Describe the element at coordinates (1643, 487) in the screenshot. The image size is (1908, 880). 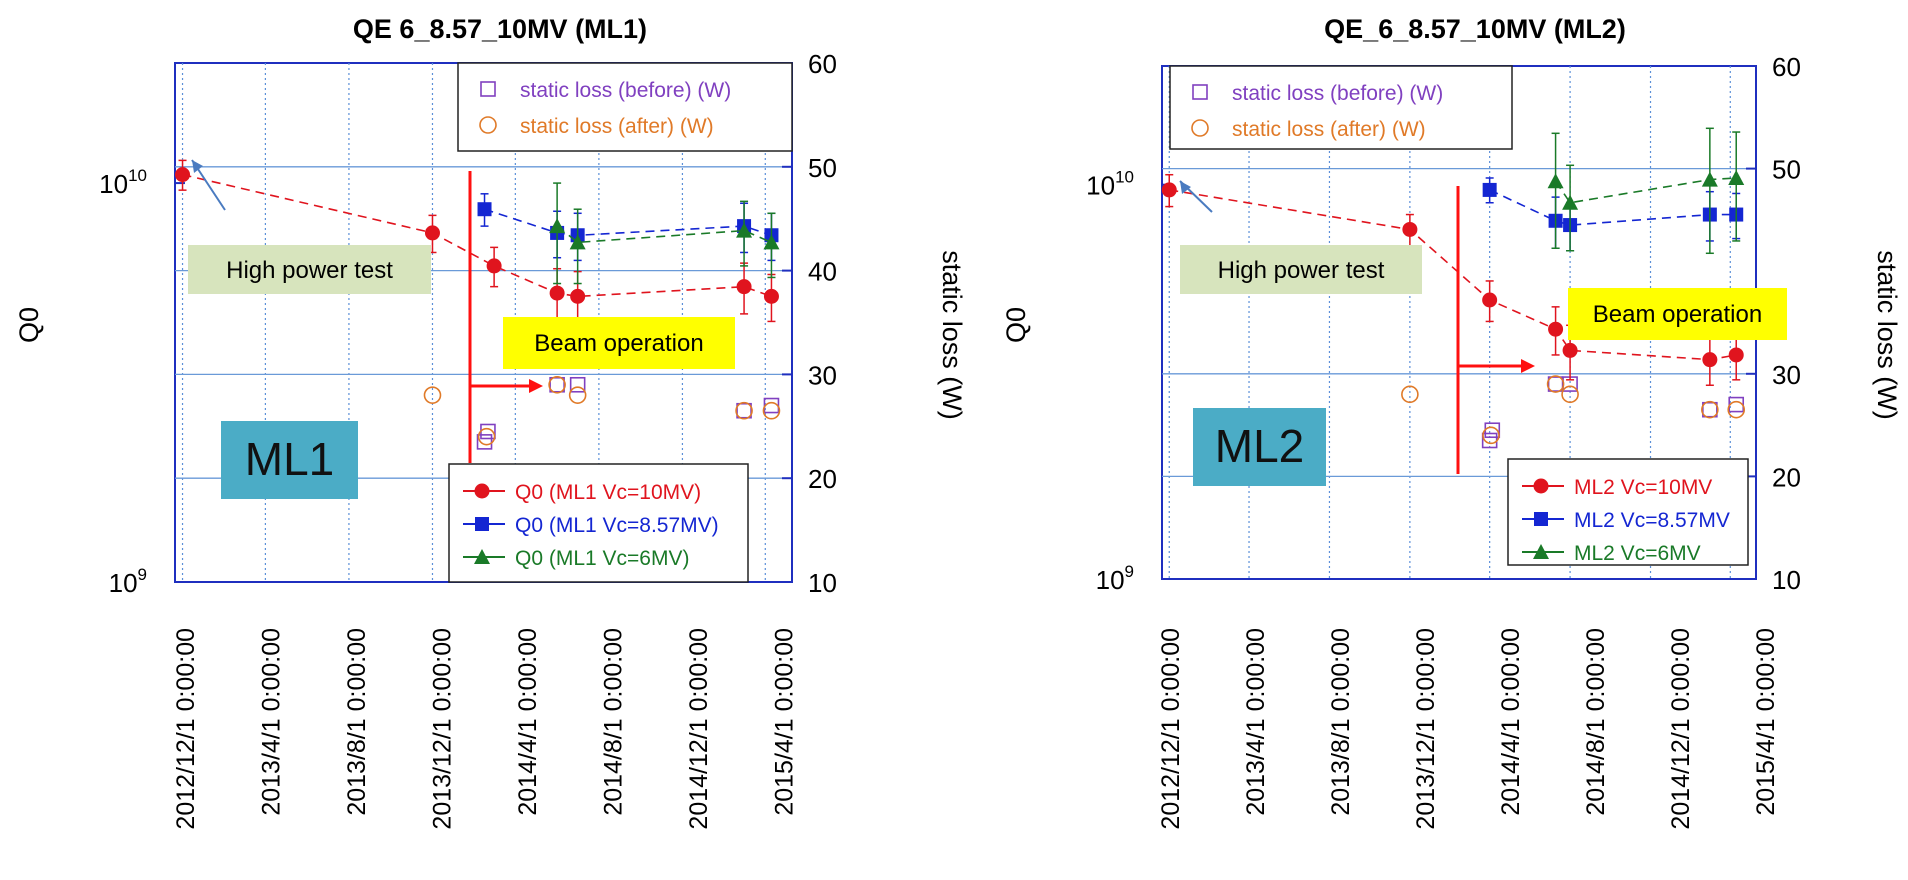
I see `legend-label: ML2 Vc=10MV` at that location.